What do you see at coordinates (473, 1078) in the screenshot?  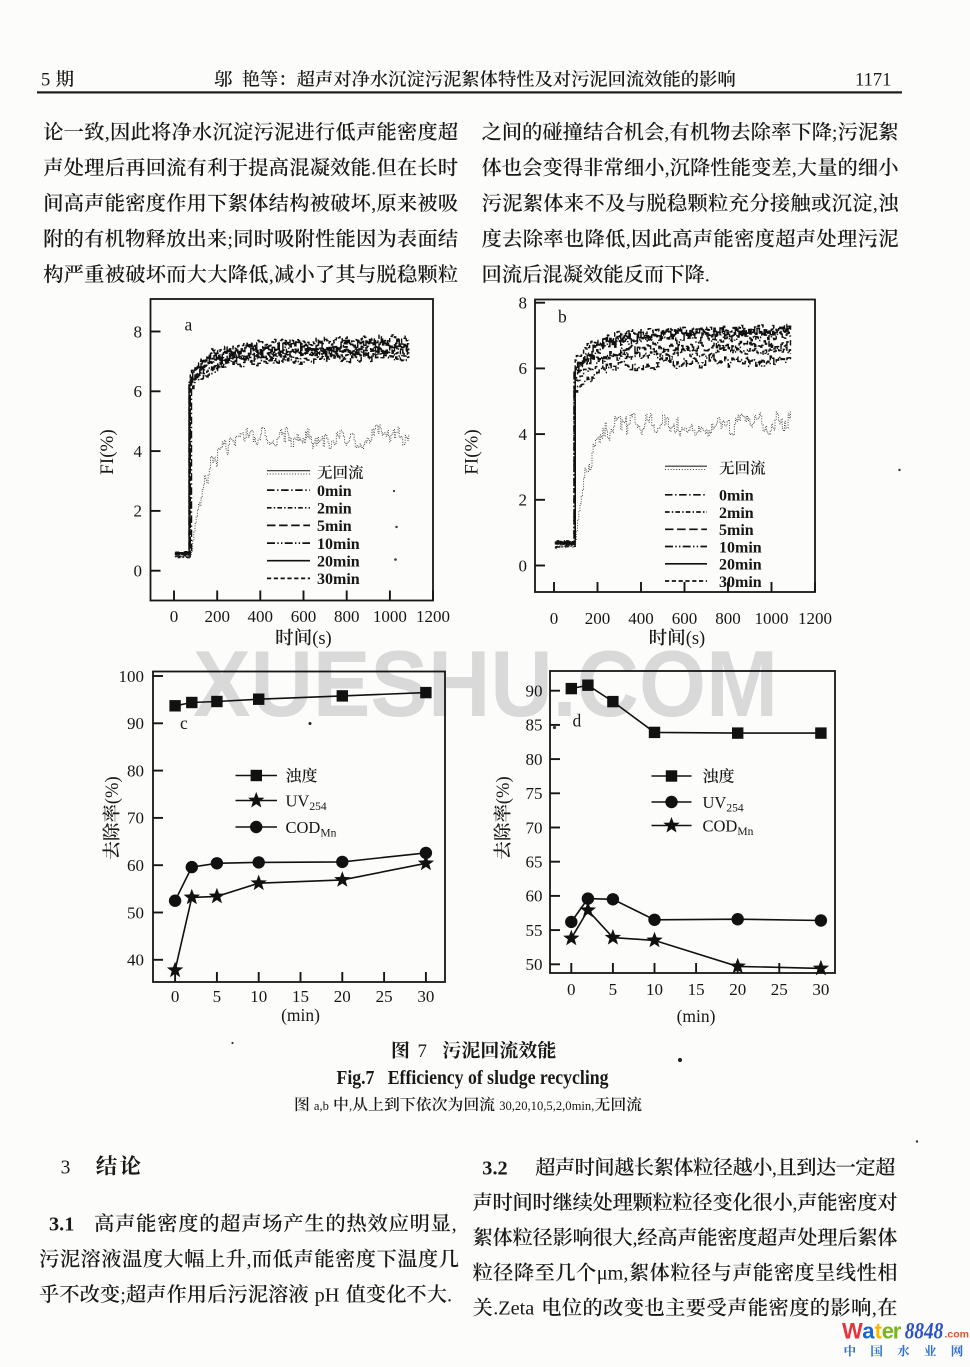 I see `svg-text:Fig.7 Efficiency of sludge r: Fig.7 Efficiency of sludge recycling` at bounding box center [473, 1078].